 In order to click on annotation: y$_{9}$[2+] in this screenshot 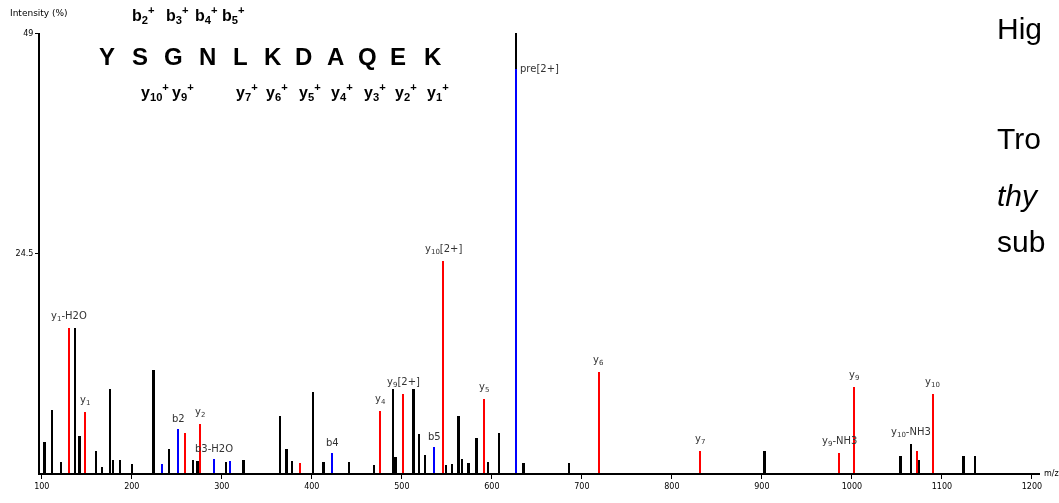, I will do `click(404, 383)`.